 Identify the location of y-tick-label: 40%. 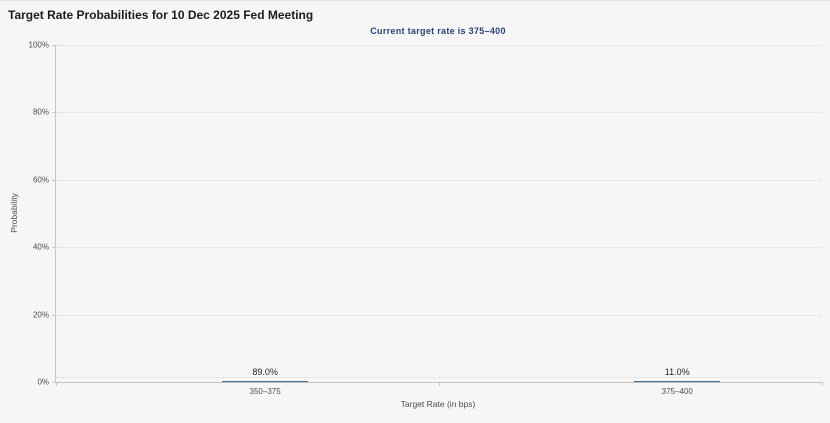
(40, 247).